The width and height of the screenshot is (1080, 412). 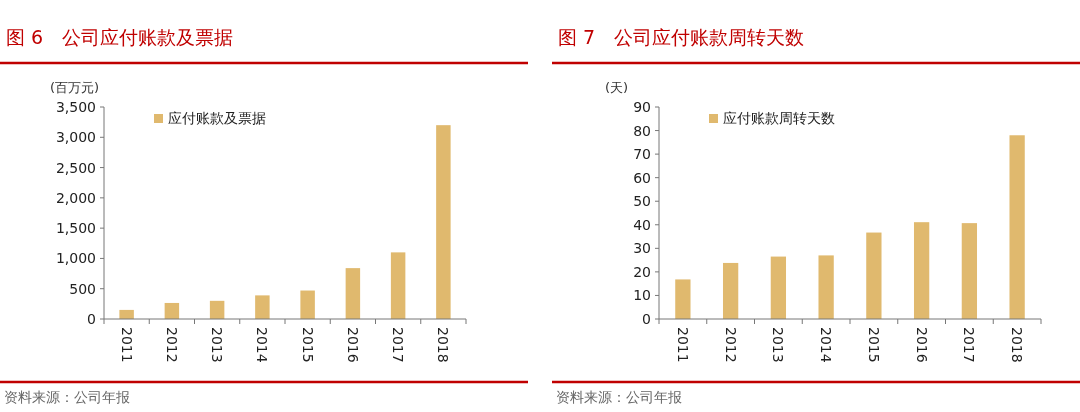 What do you see at coordinates (642, 154) in the screenshot?
I see `y-tick-label: 70` at bounding box center [642, 154].